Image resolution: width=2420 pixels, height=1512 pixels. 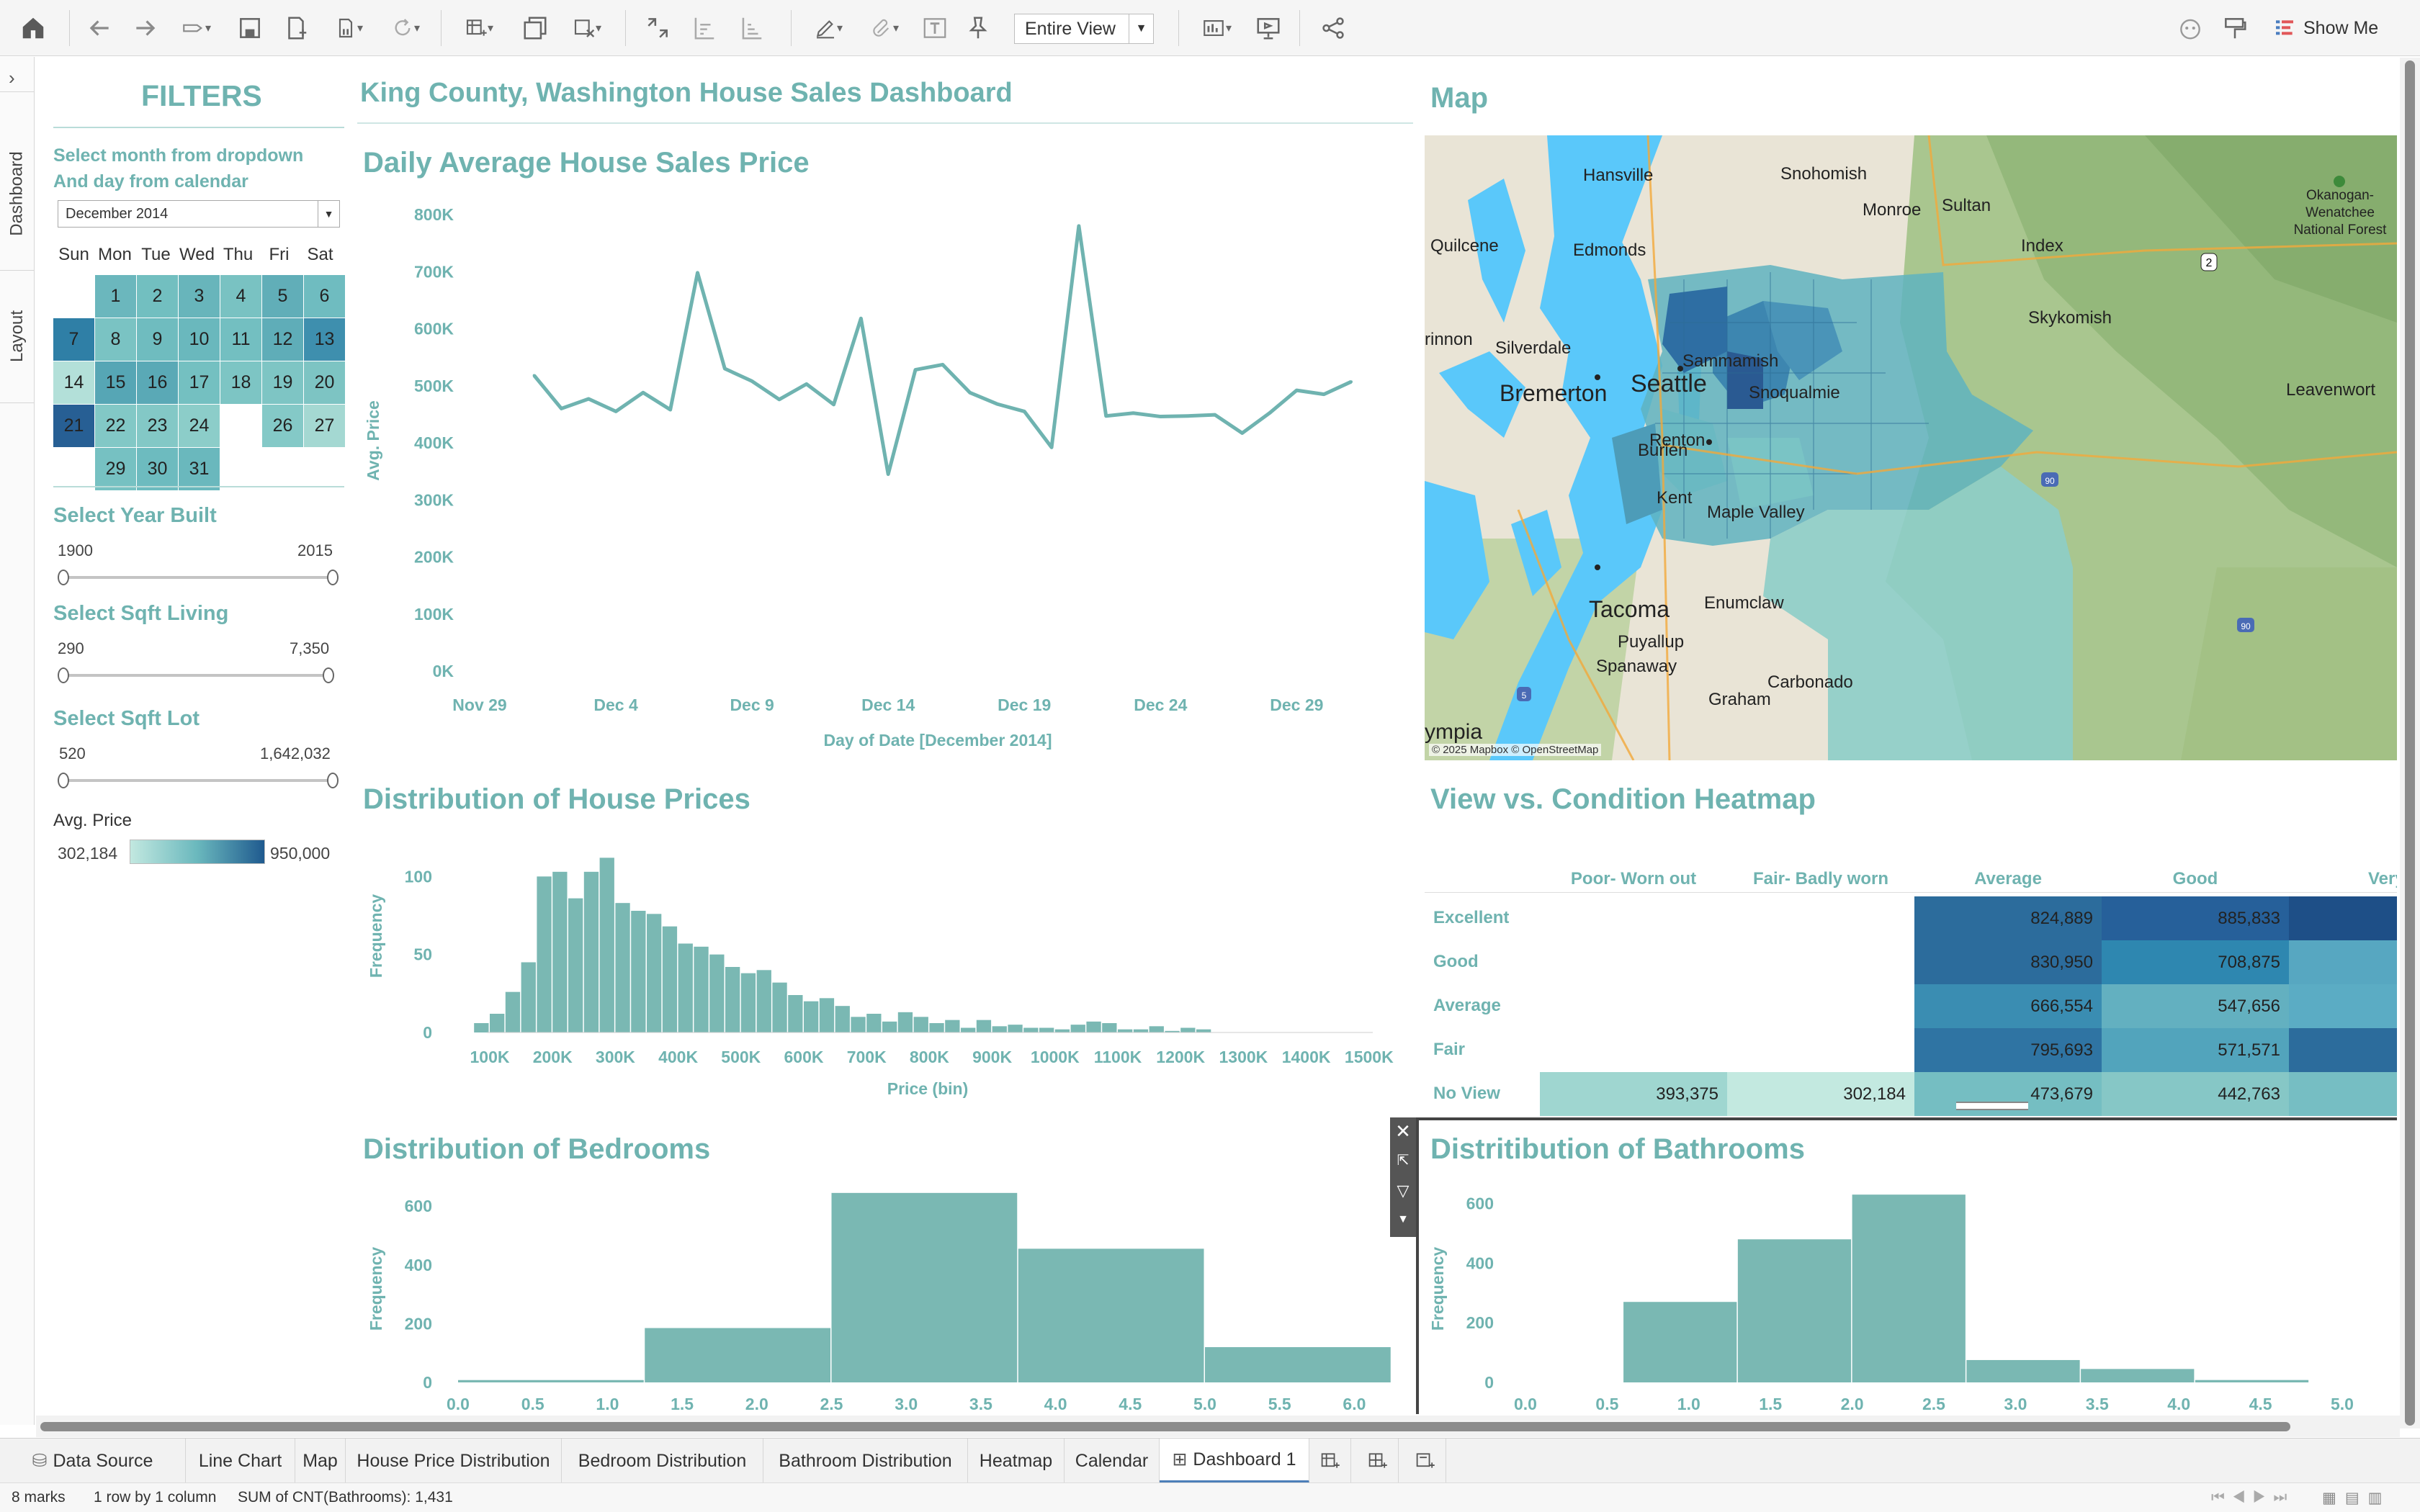 I want to click on year-built-max-handle, so click(x=333, y=577).